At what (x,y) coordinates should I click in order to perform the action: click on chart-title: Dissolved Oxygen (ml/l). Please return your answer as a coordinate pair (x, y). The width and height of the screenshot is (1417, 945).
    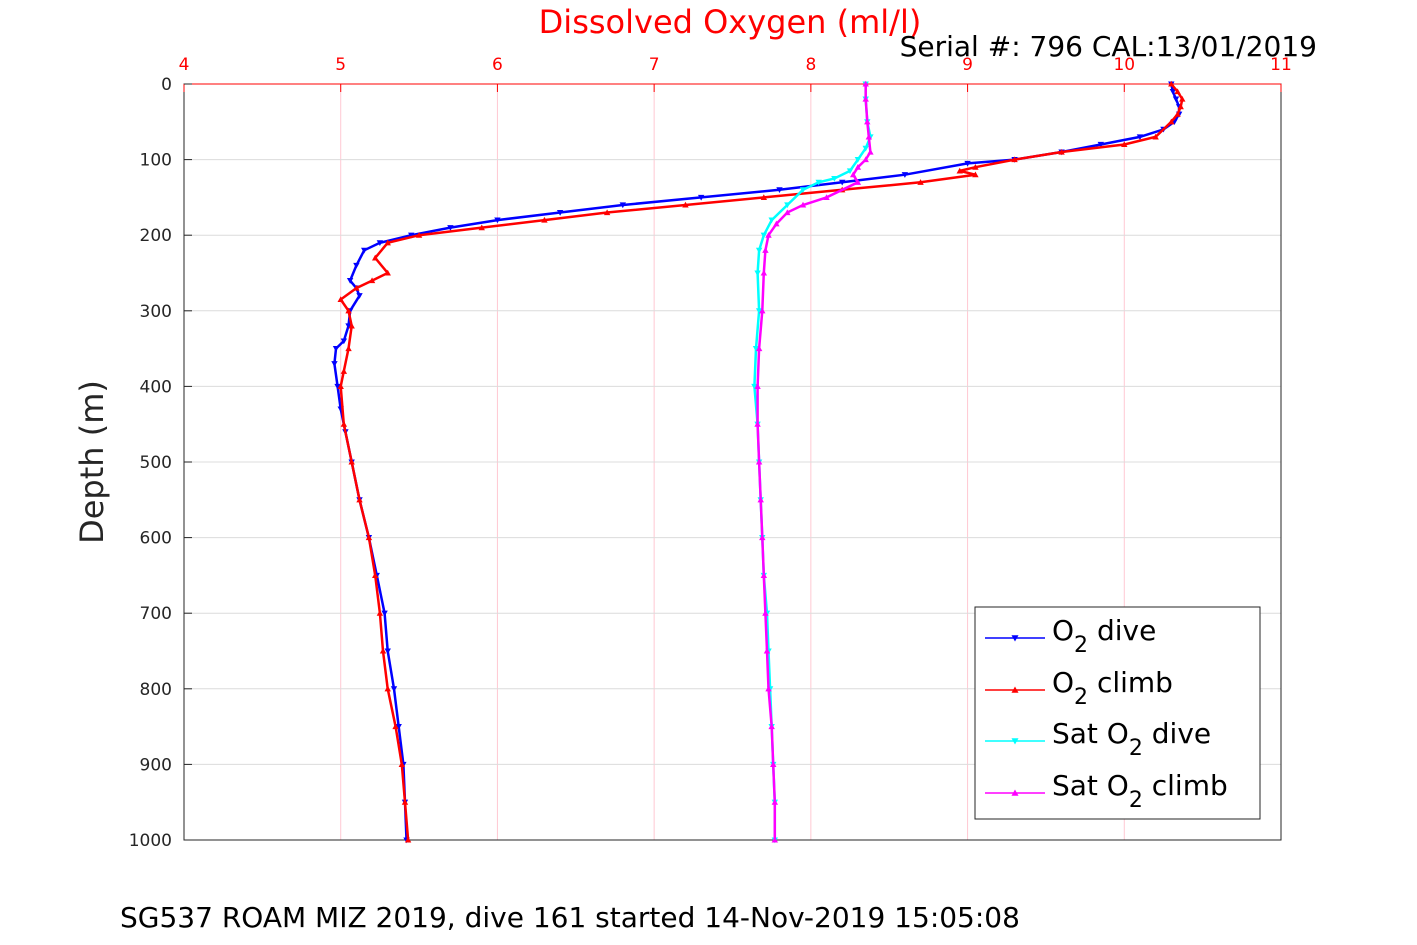
    Looking at the image, I should click on (730, 22).